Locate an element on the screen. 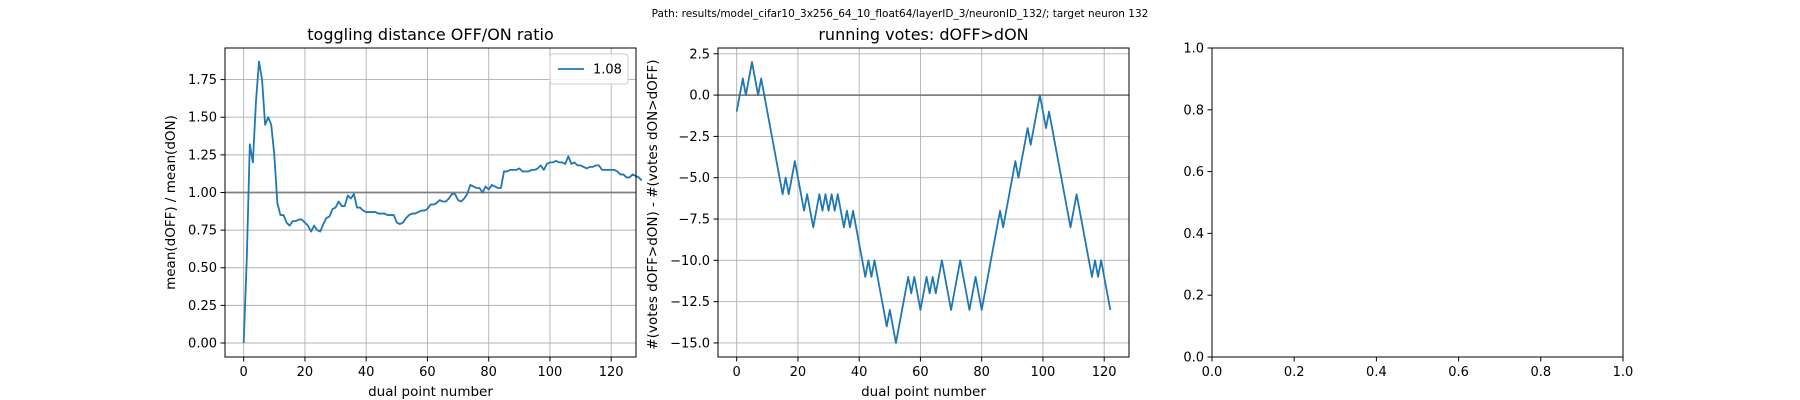  y-tick-label: 0.50 is located at coordinates (202, 268).